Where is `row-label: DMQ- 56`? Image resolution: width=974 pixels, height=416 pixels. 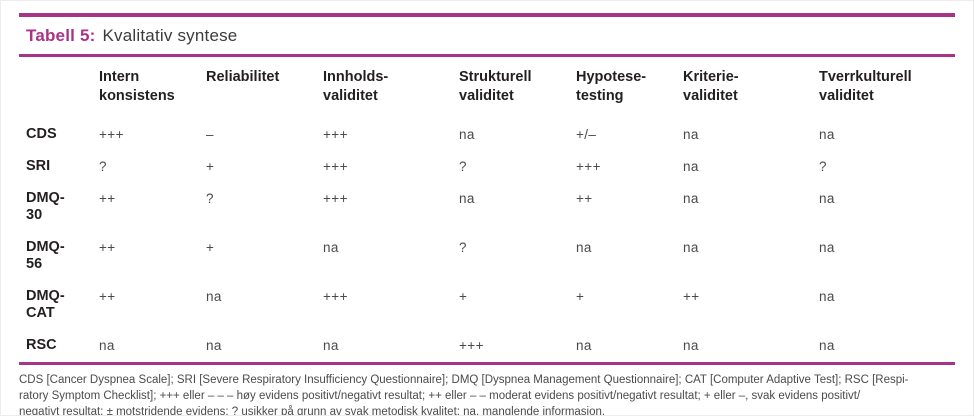
row-label: DMQ- 56 is located at coordinates (45, 255).